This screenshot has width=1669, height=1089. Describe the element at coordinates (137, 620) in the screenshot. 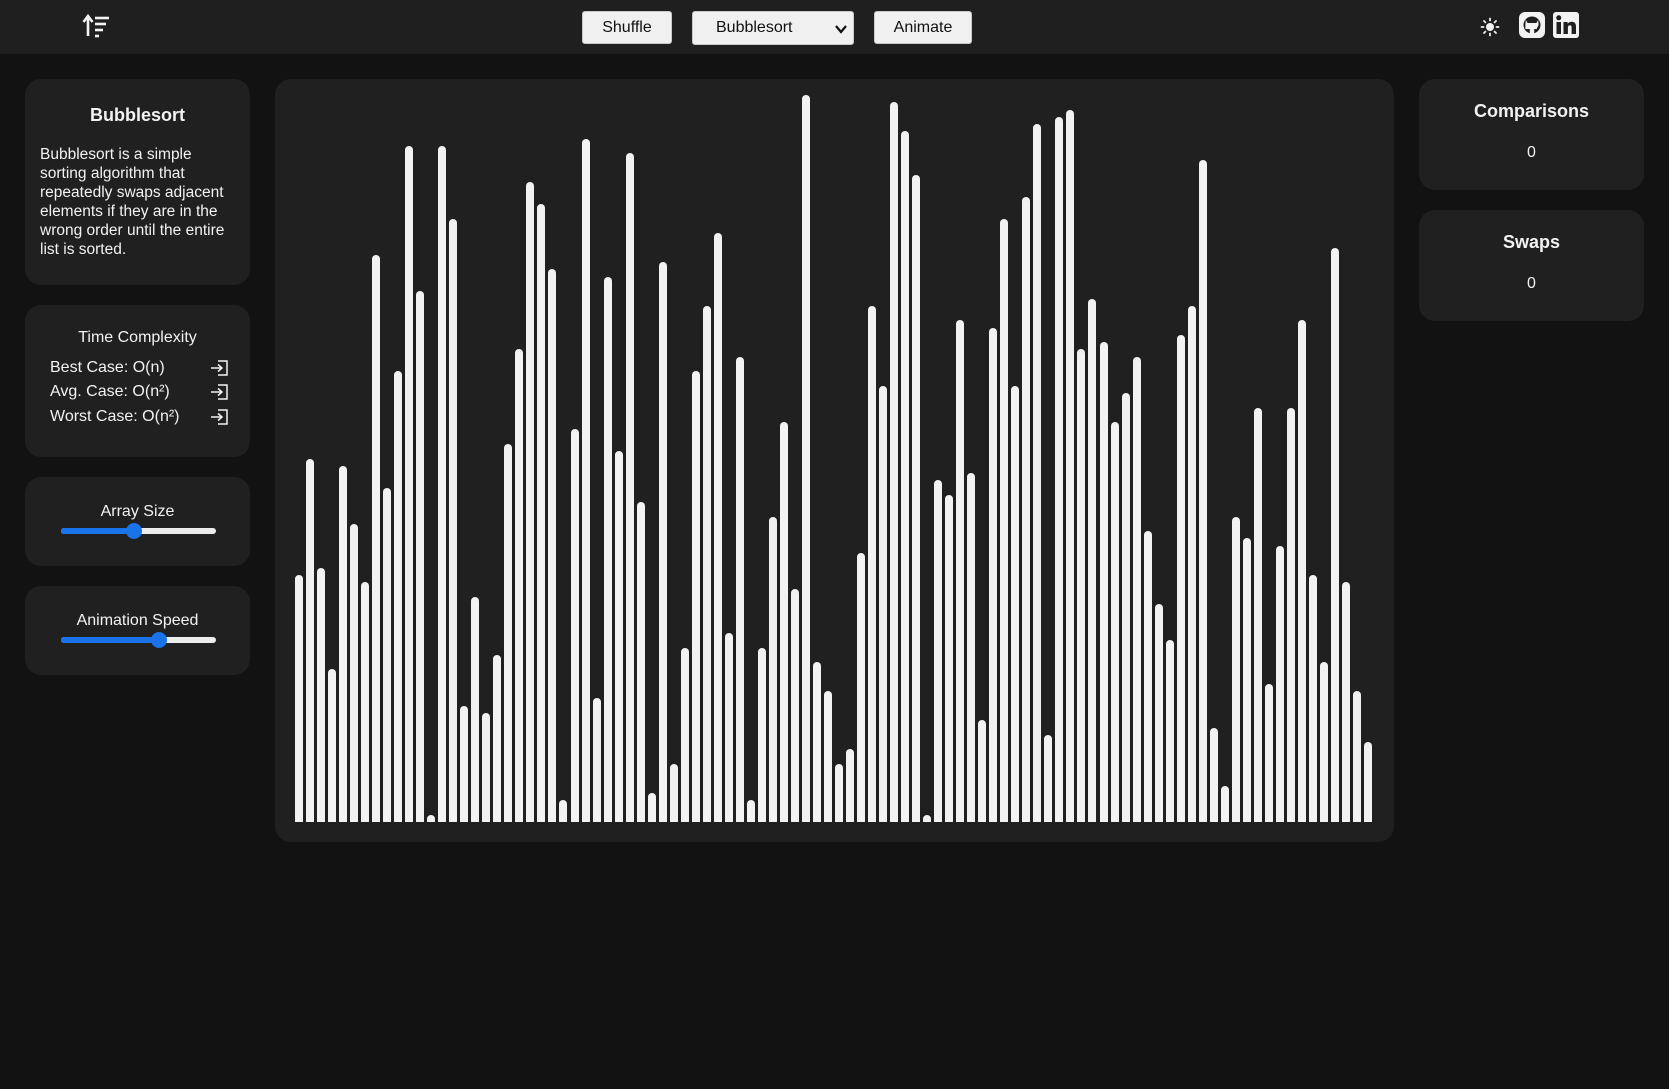

I see `animation-speed-label: Animation Speed` at that location.